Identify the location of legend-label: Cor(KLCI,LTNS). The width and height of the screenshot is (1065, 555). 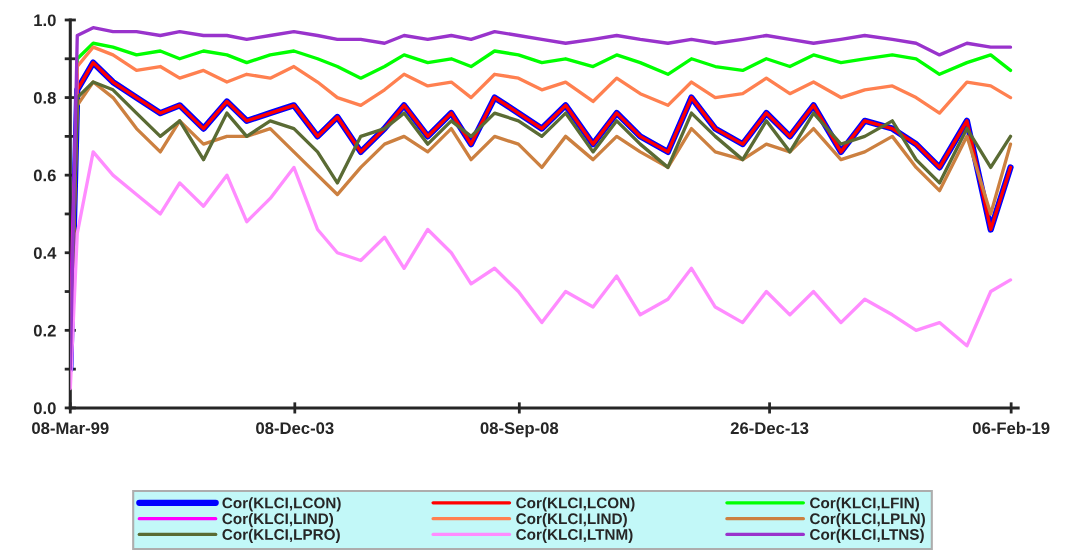
(867, 535).